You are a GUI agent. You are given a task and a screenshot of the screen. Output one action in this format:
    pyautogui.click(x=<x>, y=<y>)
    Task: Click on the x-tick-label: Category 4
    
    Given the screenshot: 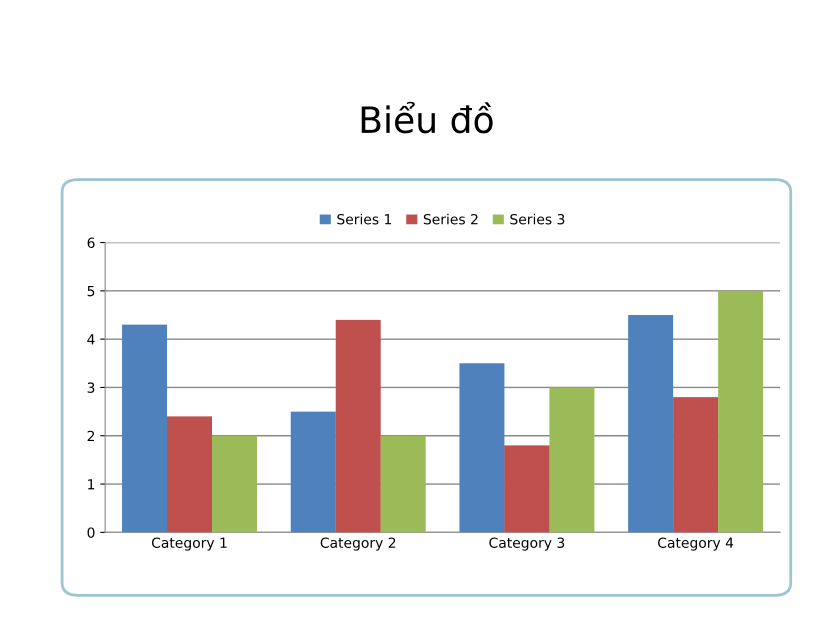 What is the action you would take?
    pyautogui.click(x=696, y=544)
    